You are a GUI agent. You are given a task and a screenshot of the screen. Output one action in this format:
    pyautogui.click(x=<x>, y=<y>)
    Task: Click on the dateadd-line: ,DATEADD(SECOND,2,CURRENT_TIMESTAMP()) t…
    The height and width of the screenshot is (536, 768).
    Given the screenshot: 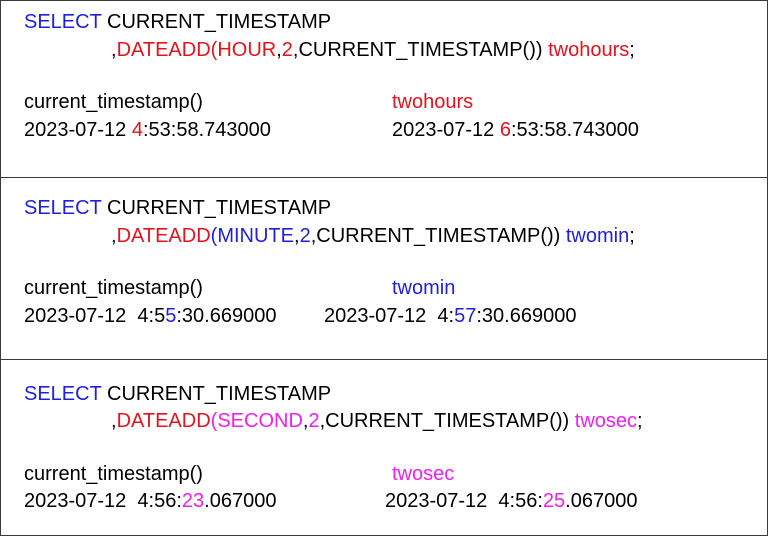 What is the action you would take?
    pyautogui.click(x=377, y=421)
    